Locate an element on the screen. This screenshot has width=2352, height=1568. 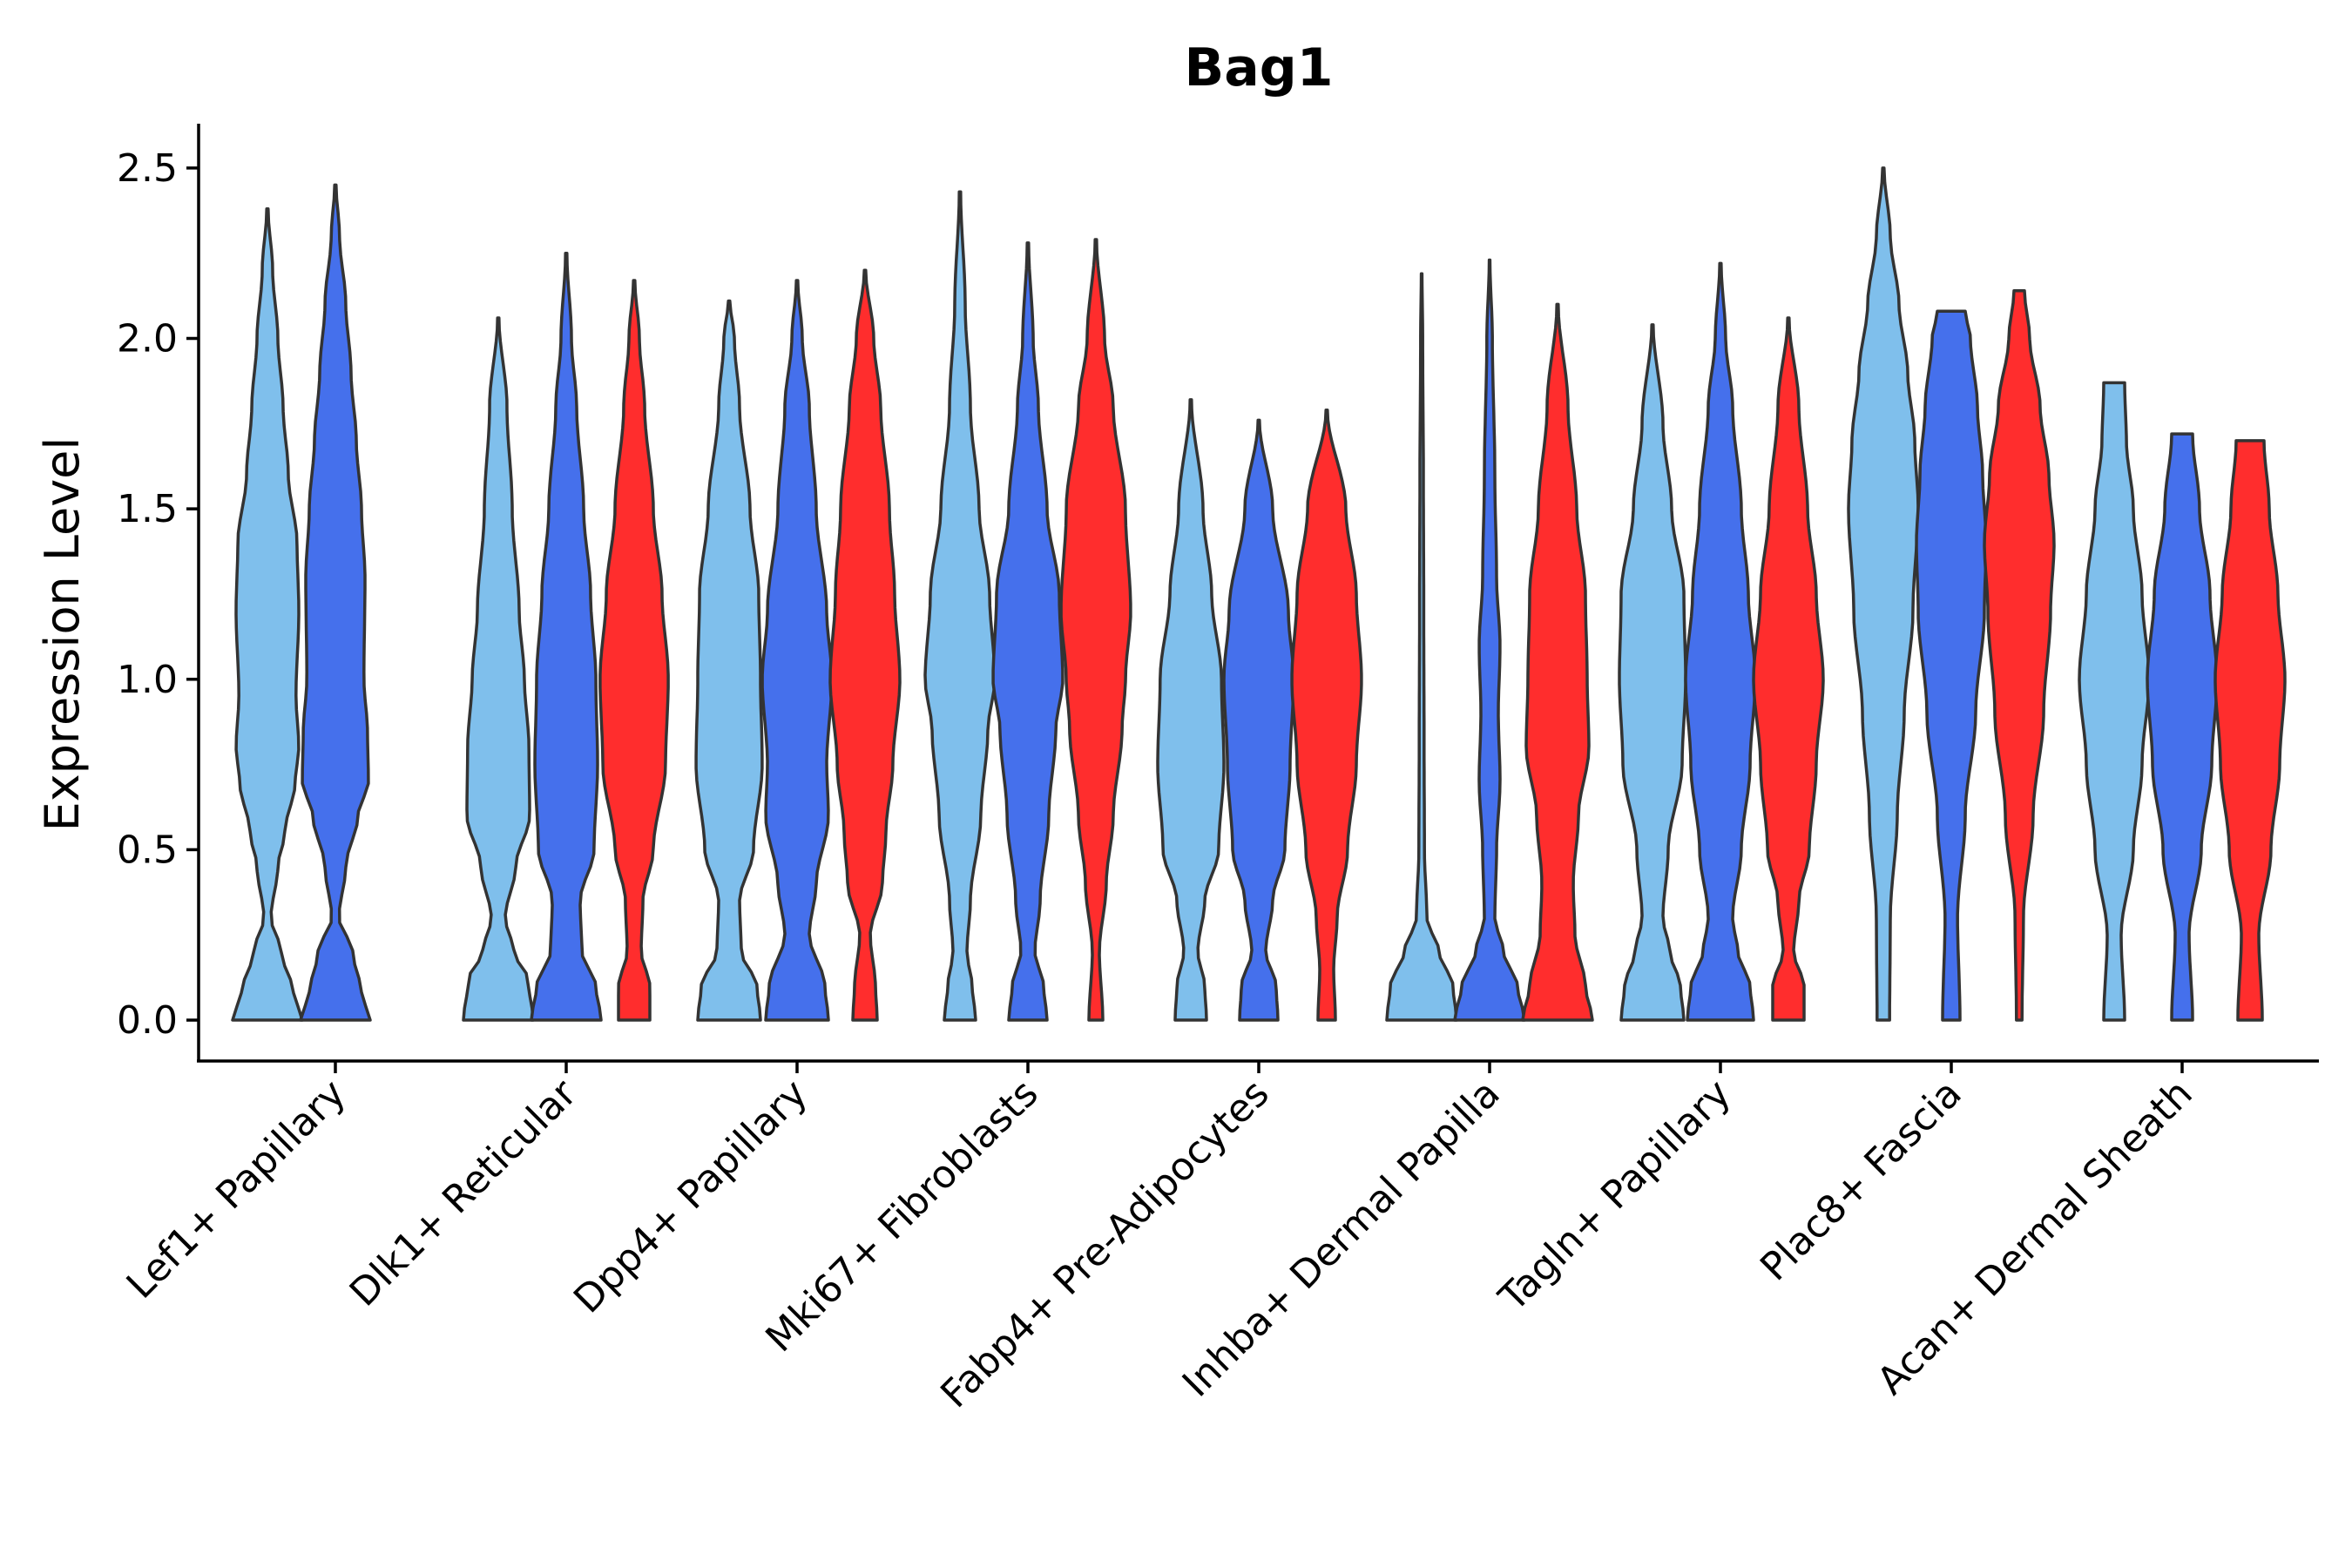
y-tick-label: 2.5 is located at coordinates (147, 168).